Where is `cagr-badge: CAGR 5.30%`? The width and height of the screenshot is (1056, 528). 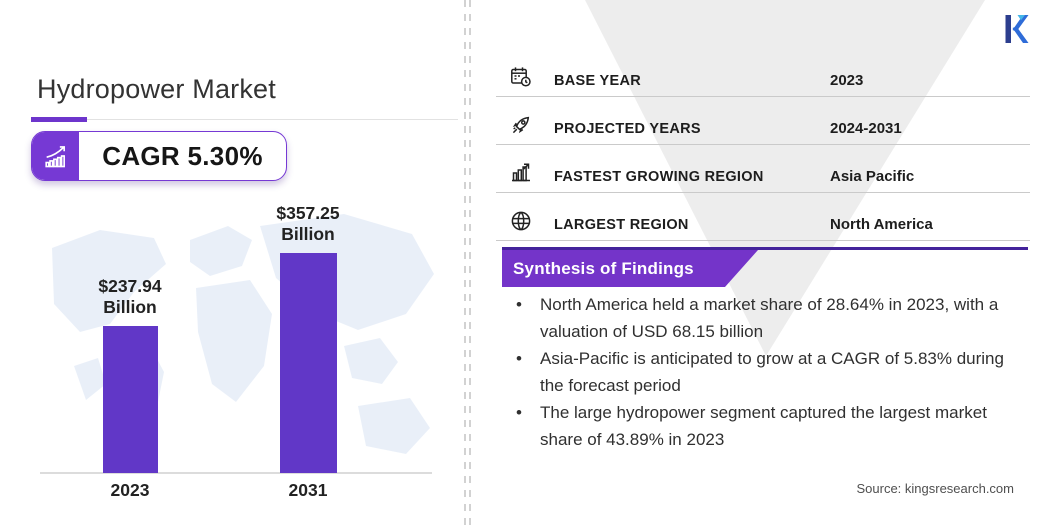 cagr-badge: CAGR 5.30% is located at coordinates (159, 156).